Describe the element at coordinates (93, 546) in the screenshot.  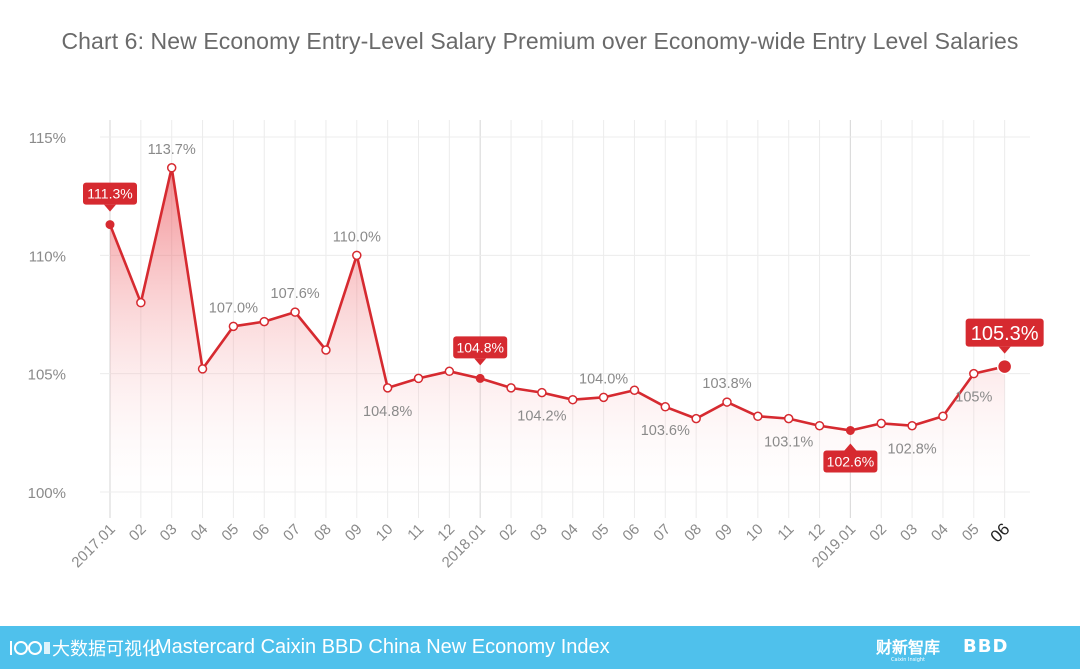
I see `x-tick-label: 2017.01` at that location.